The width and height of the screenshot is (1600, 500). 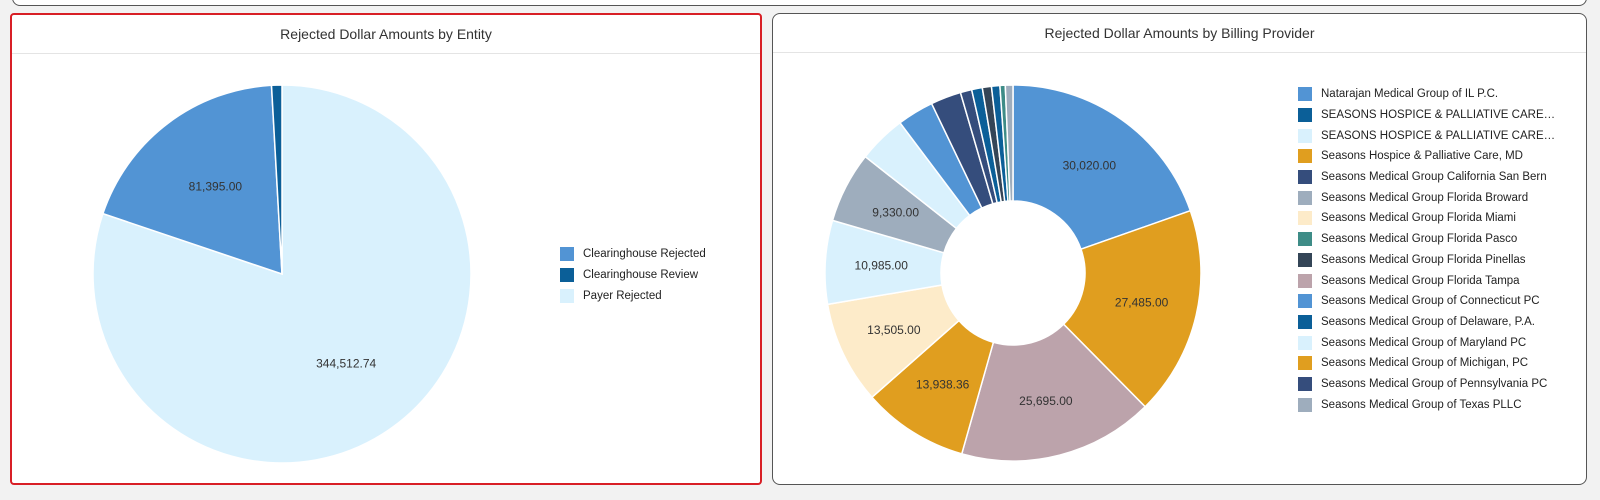 I want to click on entity-legend-item: Clearinghouse Rejected, so click(x=633, y=254).